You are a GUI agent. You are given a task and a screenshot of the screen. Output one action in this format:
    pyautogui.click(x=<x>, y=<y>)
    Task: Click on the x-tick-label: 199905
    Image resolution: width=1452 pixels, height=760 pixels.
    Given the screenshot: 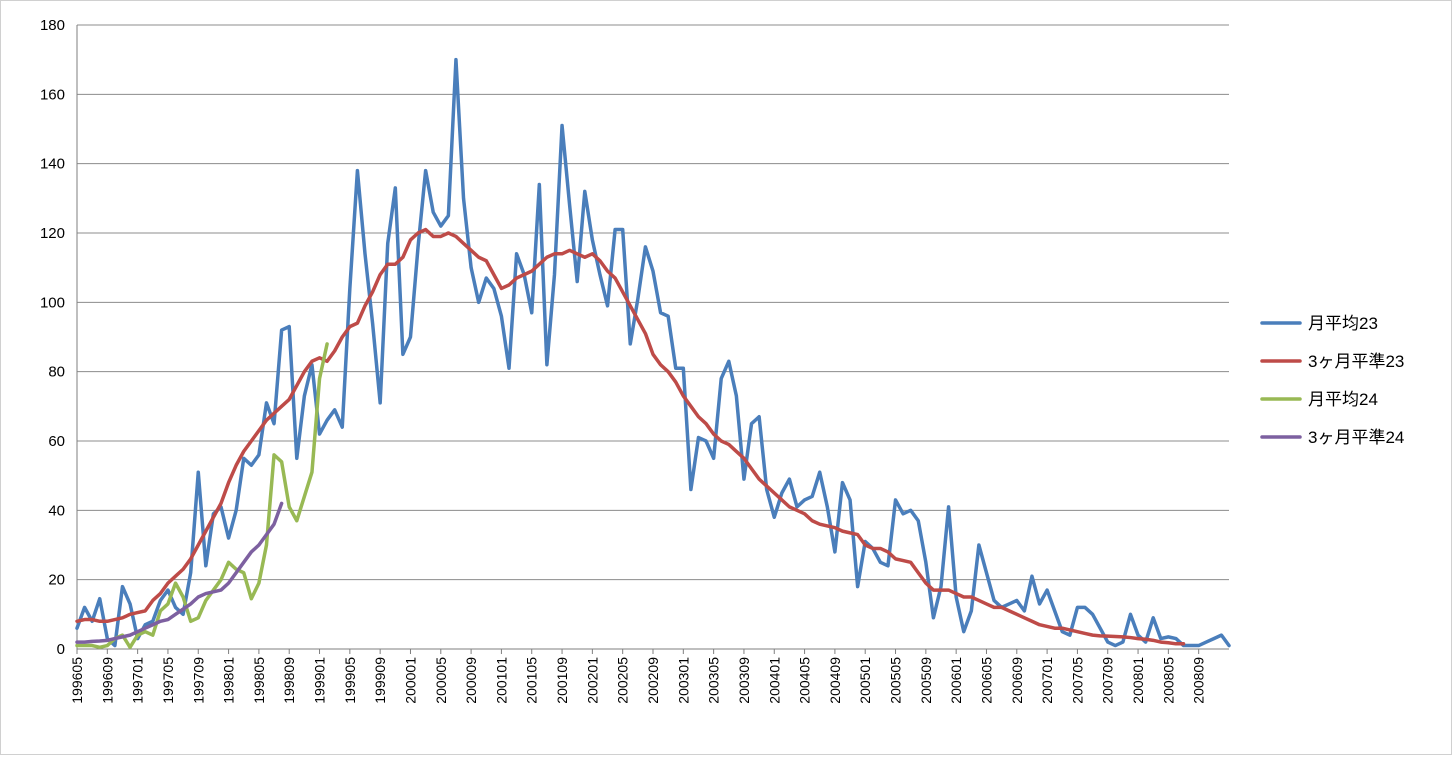 What is the action you would take?
    pyautogui.click(x=350, y=680)
    